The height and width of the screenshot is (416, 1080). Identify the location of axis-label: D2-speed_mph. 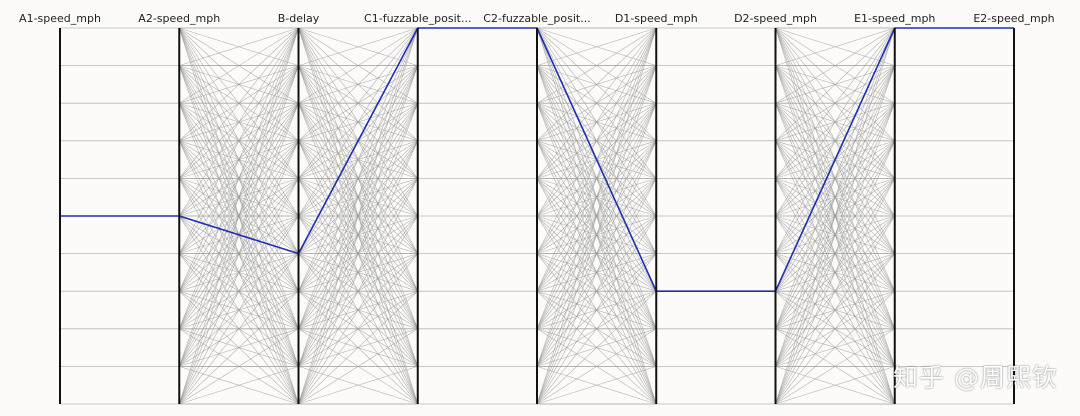
(775, 18).